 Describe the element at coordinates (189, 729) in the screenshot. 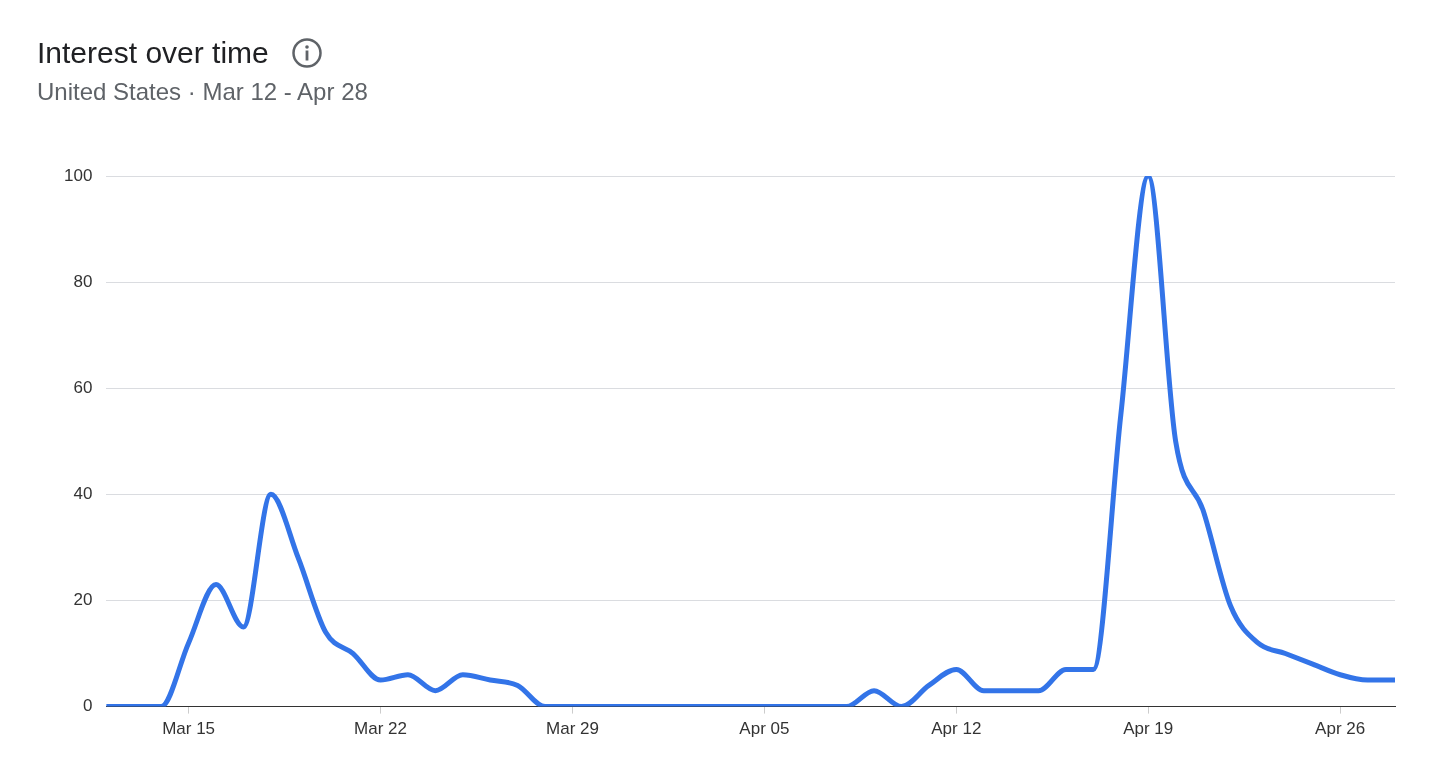

I see `x-tick-label: Mar 15` at that location.